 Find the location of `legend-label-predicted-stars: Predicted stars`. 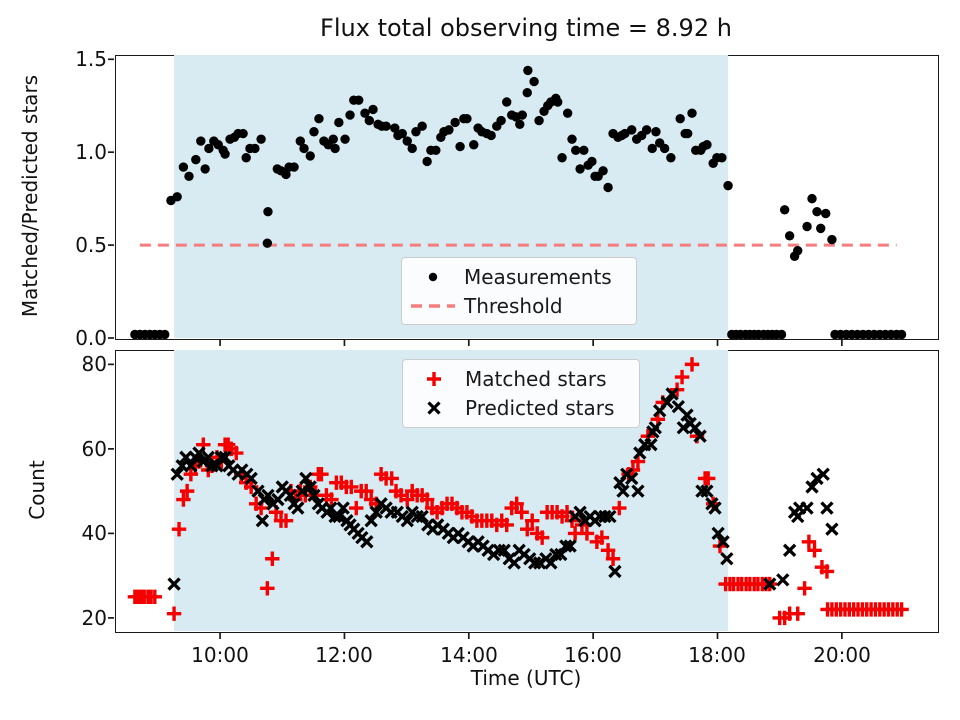

legend-label-predicted-stars: Predicted stars is located at coordinates (540, 408).